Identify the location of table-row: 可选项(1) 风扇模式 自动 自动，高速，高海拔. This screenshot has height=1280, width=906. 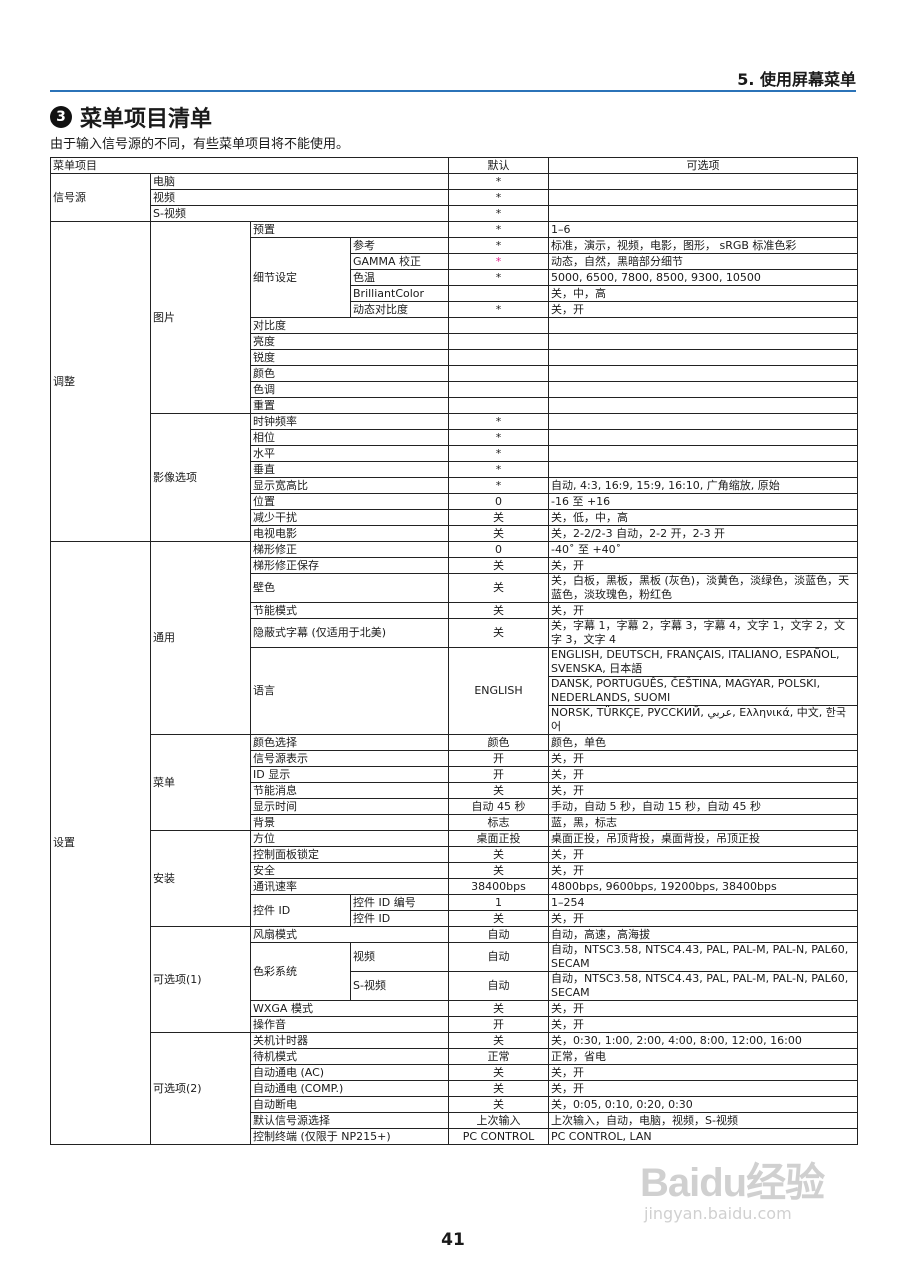
(454, 979).